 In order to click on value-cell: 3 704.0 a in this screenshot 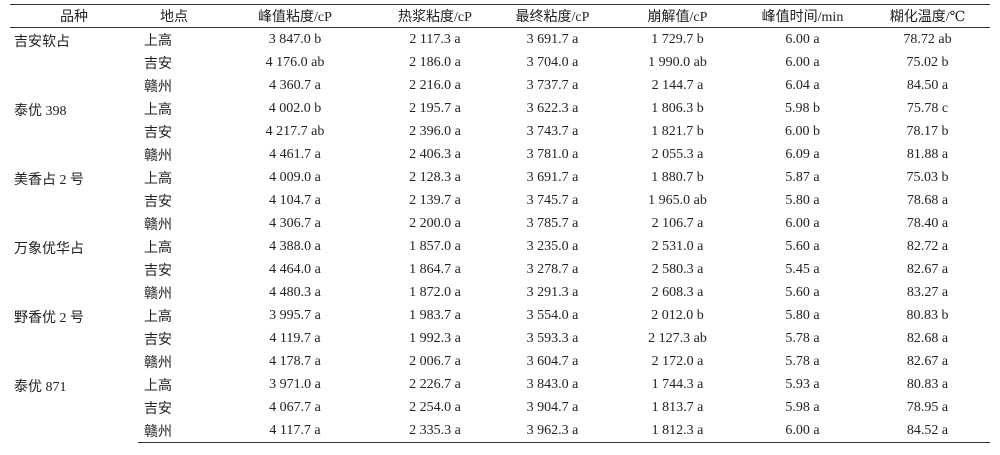, I will do `click(552, 62)`.